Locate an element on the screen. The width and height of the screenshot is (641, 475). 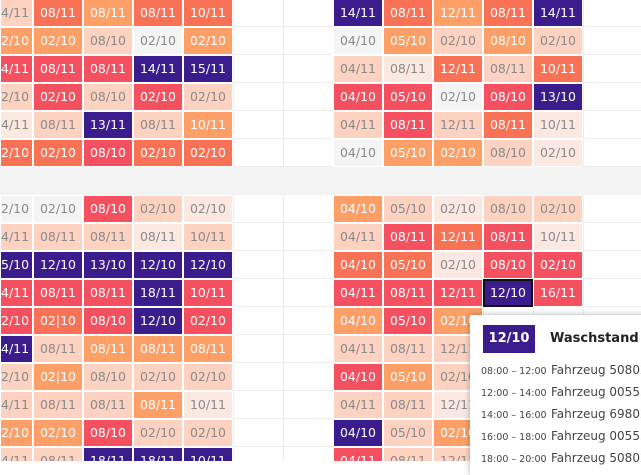
date-cell: 13/10 is located at coordinates (108, 265).